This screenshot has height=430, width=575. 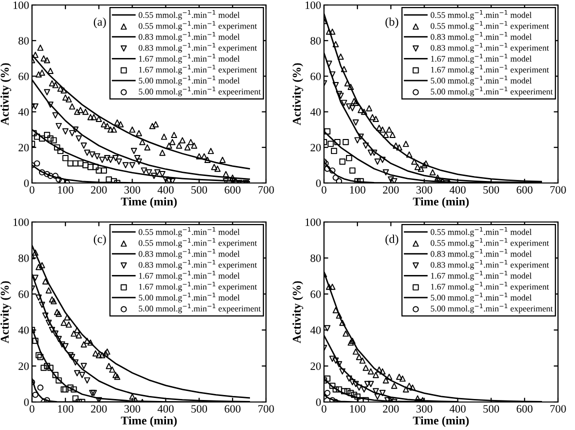 I want to click on annotation: (c), so click(x=100, y=240).